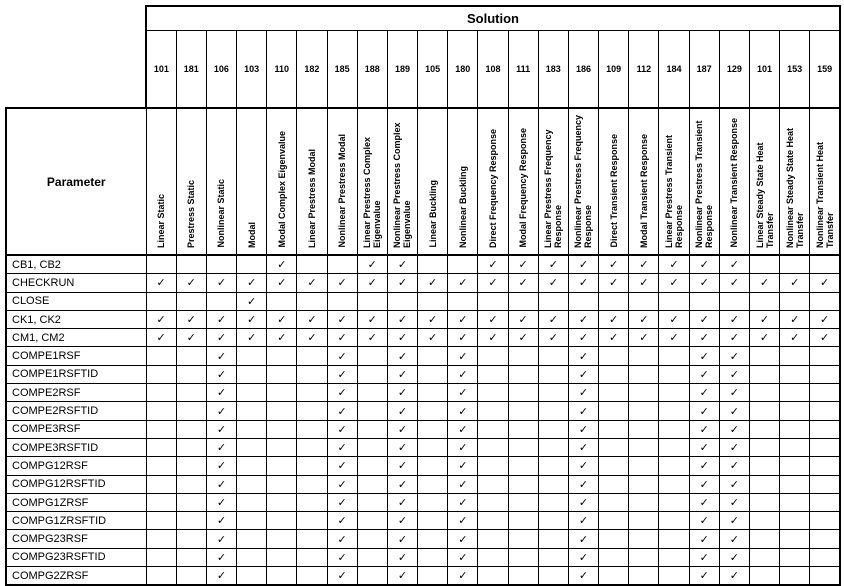 This screenshot has height=586, width=844. Describe the element at coordinates (423, 393) in the screenshot. I see `table-row: COMPE2RSF ✓ ✓ ✓ ✓ ✓ ✓ ✓` at that location.